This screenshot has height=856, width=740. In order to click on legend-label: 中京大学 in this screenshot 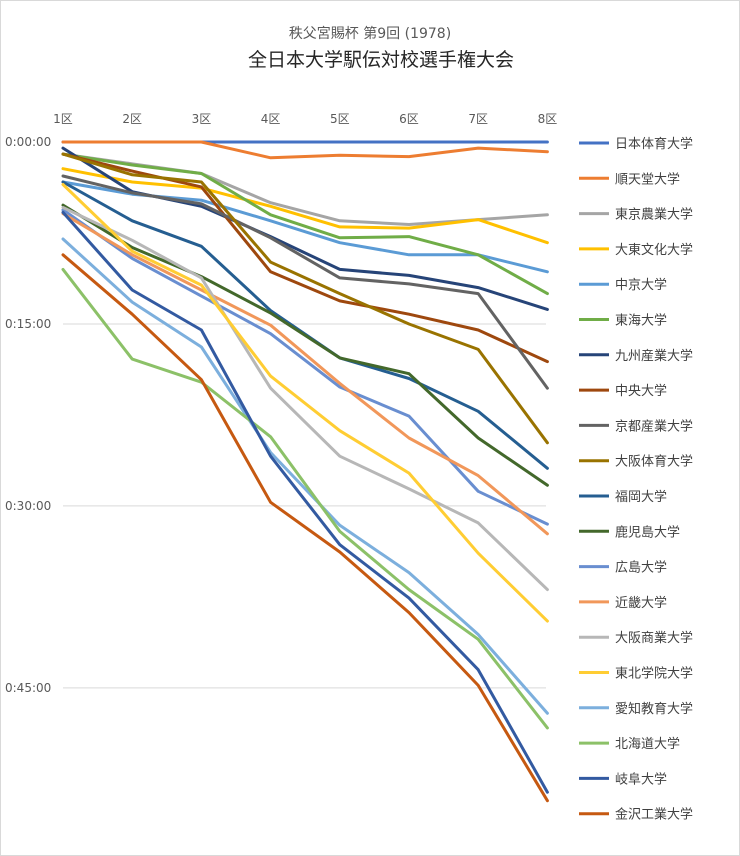, I will do `click(641, 285)`.